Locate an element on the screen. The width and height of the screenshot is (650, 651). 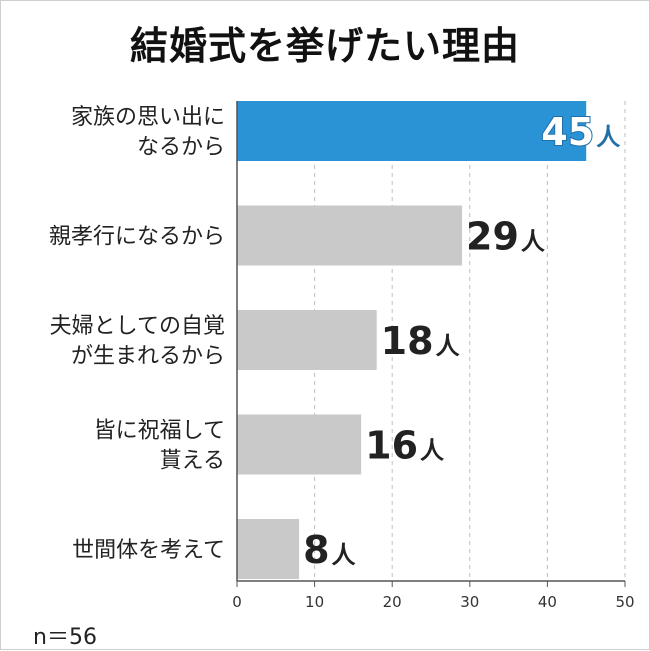
category-label-0-0: 家族の思い出に is located at coordinates (148, 117).